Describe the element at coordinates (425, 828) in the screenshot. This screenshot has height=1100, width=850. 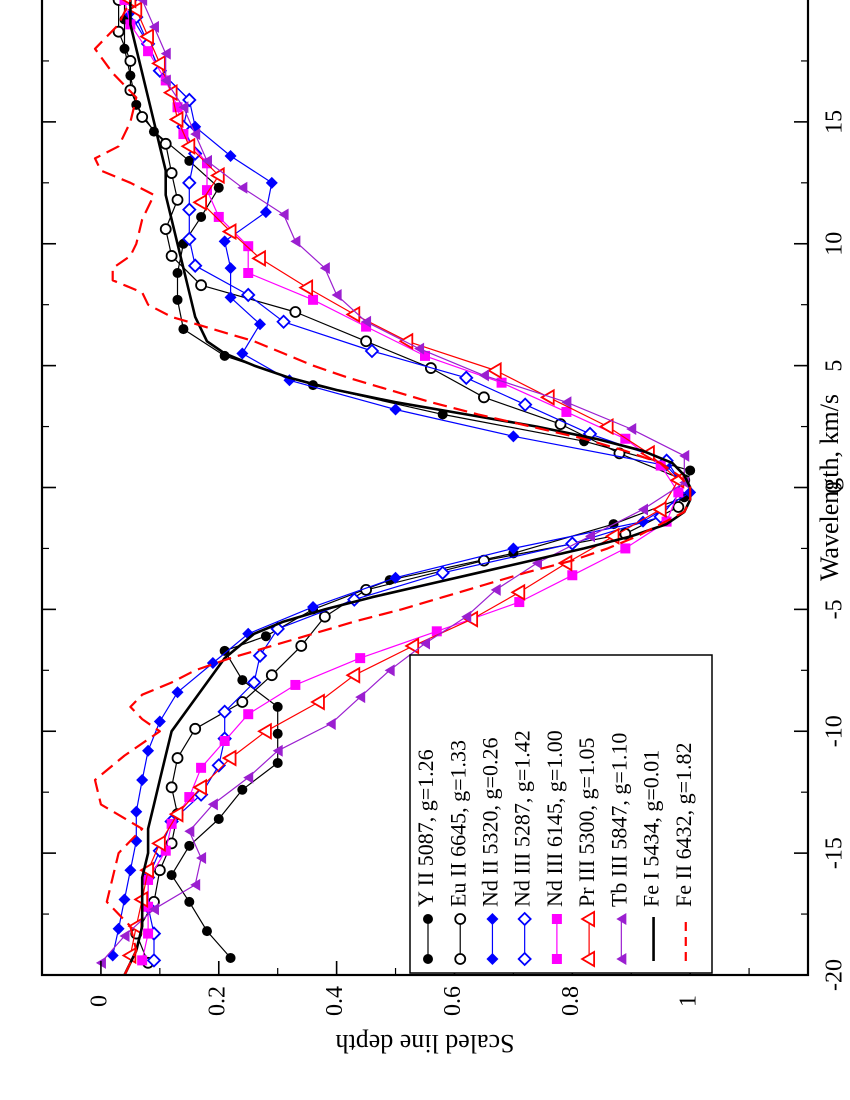
I see `legend-label: Y II 5087, g=1.26` at that location.